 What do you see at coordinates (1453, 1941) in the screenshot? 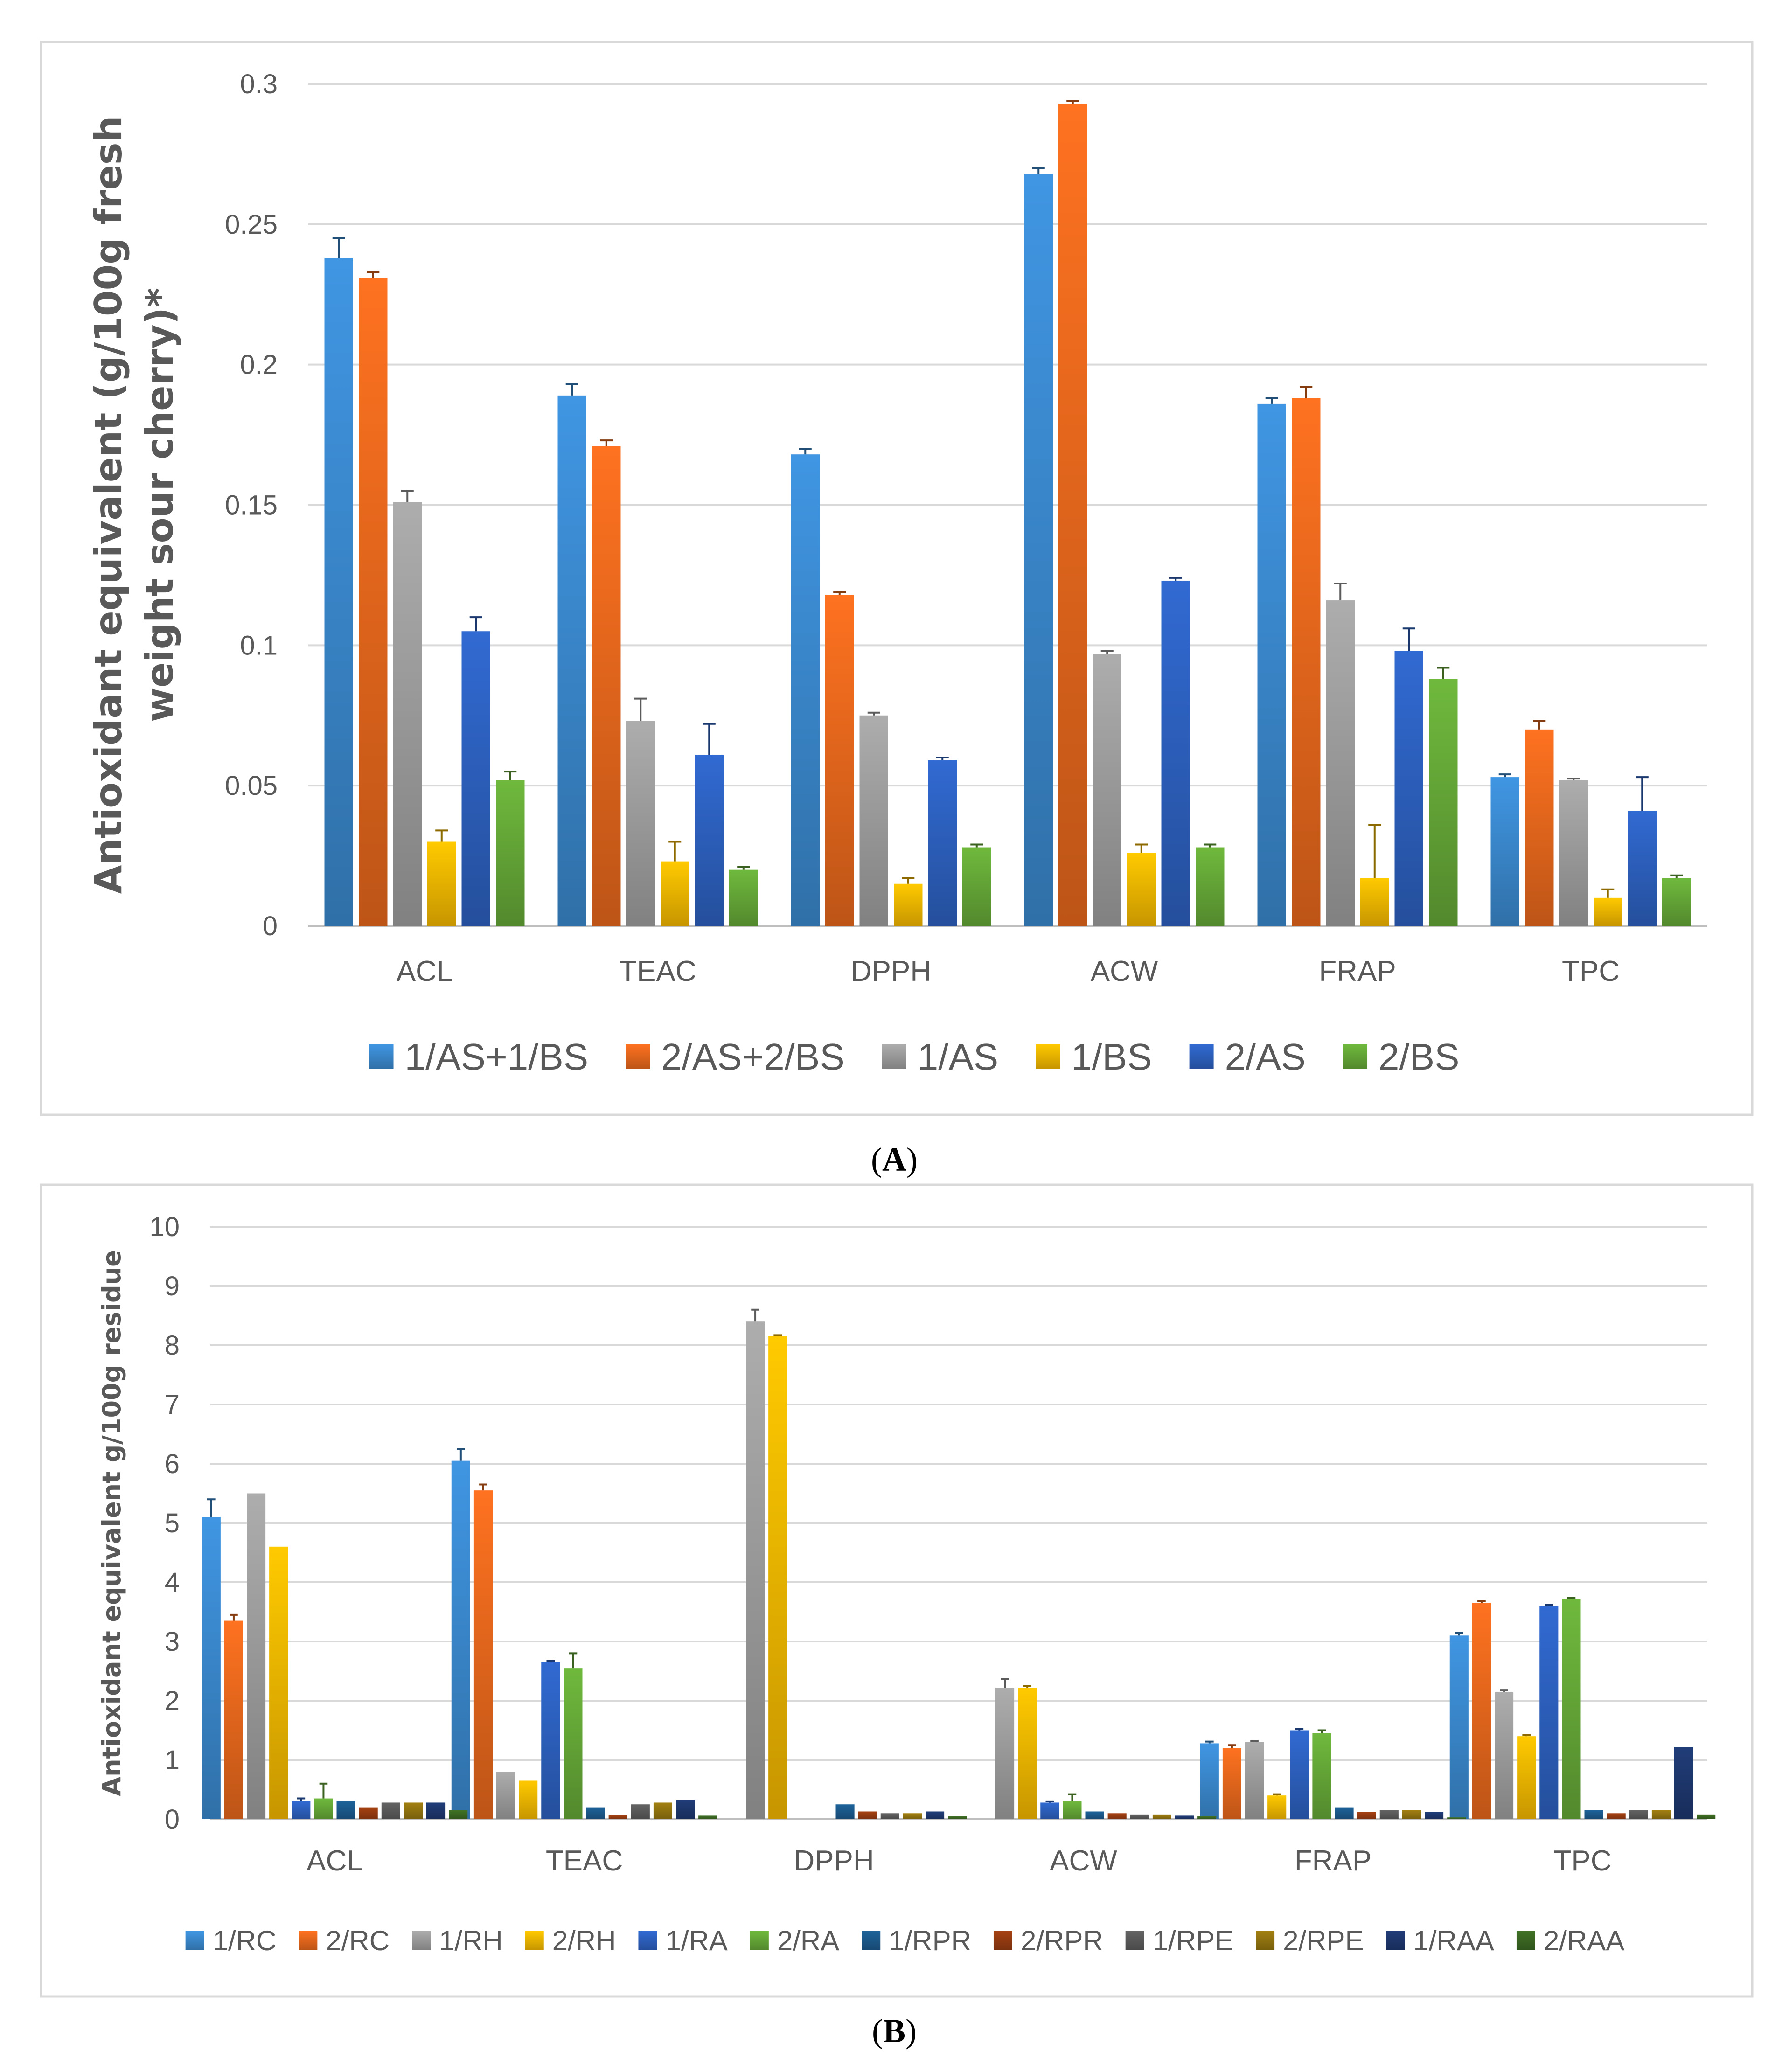
I see `legend-label: 1/RAA` at bounding box center [1453, 1941].